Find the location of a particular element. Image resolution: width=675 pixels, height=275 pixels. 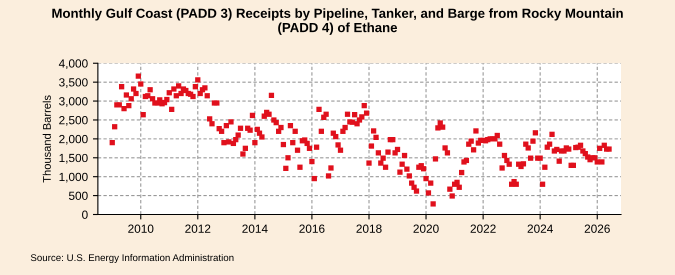

x-tick-label: 2010 is located at coordinates (141, 228).